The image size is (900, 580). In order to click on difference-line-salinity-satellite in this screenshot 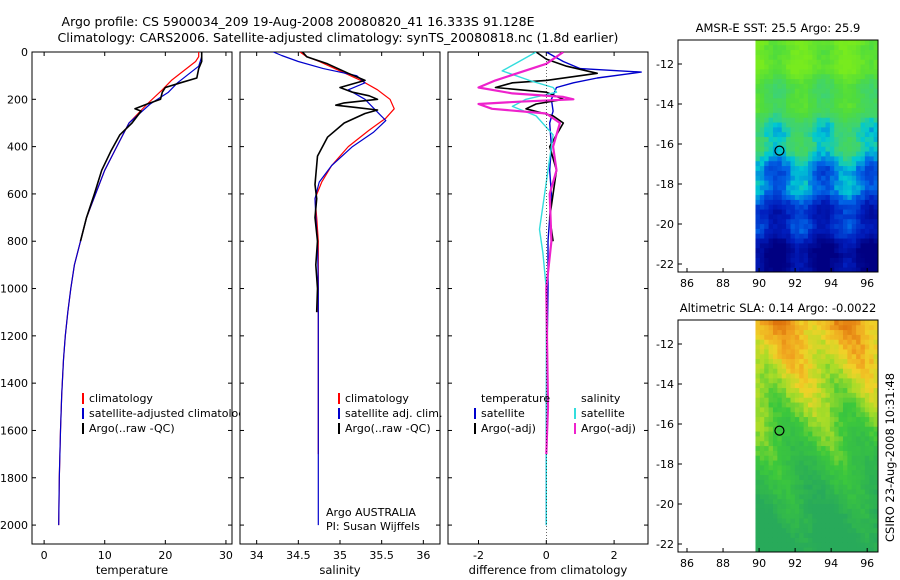, I will do `click(529, 289)`.